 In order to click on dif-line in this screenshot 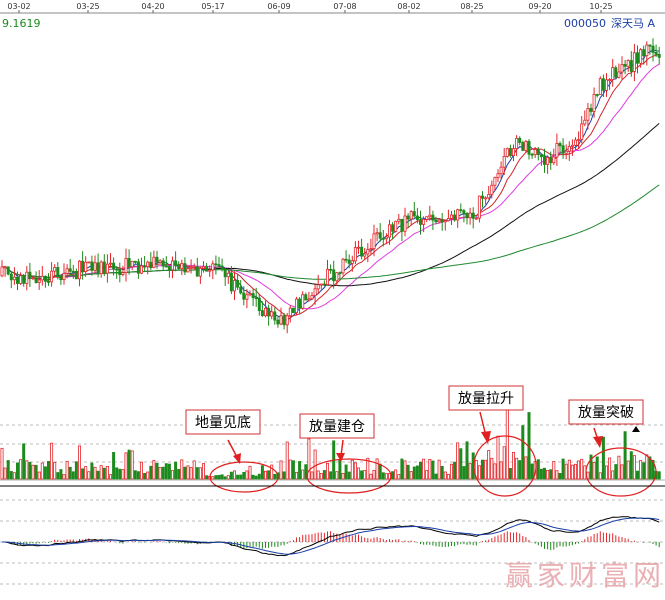, I will do `click(331, 536)`.